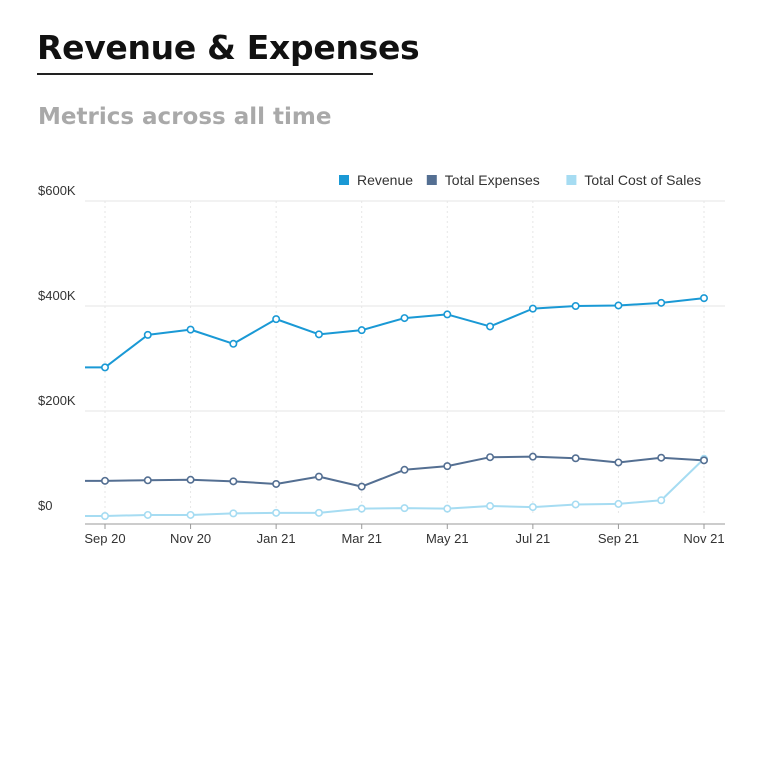  I want to click on x-tick-label: Mar 21, so click(361, 538).